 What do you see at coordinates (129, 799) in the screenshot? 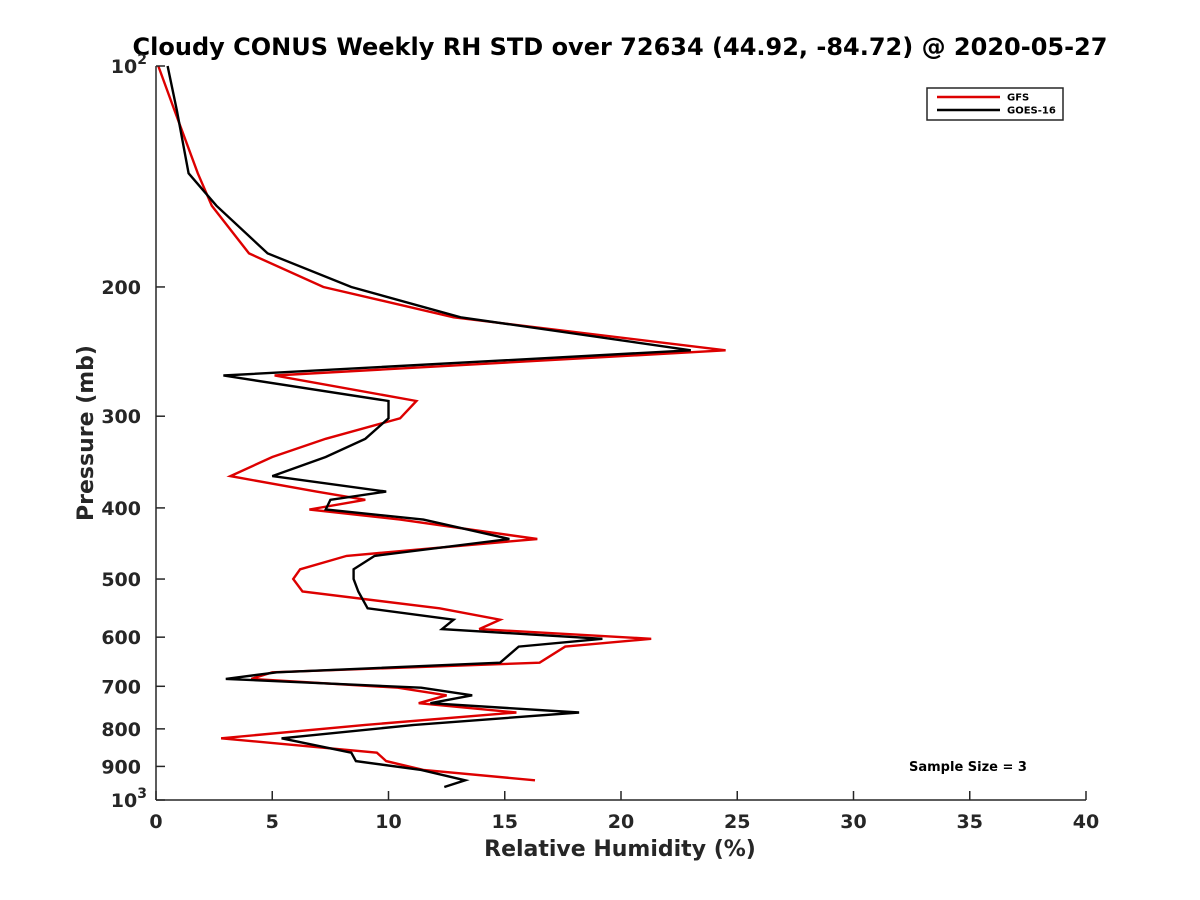
I see `y-tick-label: 10³` at bounding box center [129, 799].